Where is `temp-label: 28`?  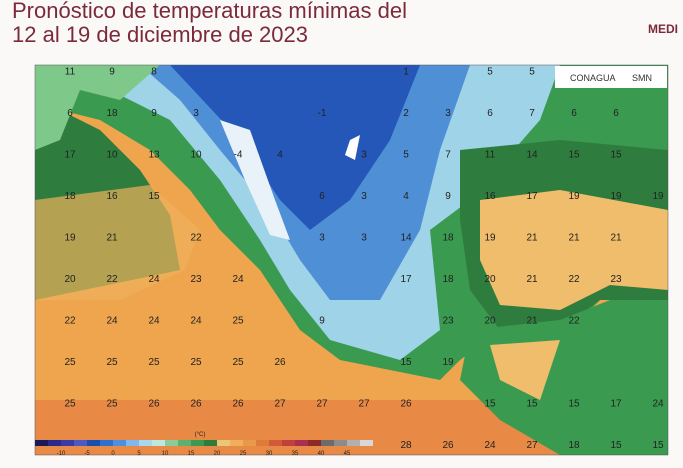 temp-label: 28 is located at coordinates (406, 445).